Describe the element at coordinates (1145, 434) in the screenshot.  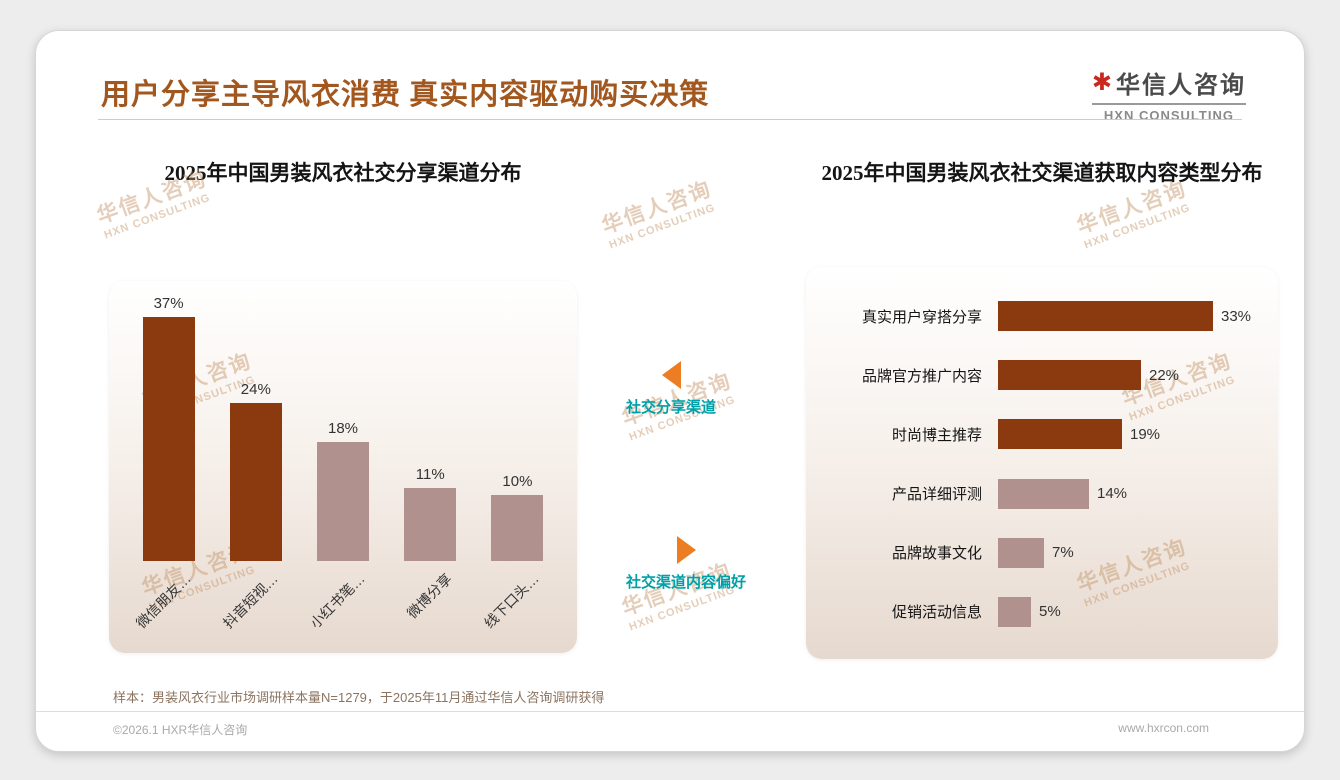
I see `hbar-value-label: 19%` at that location.